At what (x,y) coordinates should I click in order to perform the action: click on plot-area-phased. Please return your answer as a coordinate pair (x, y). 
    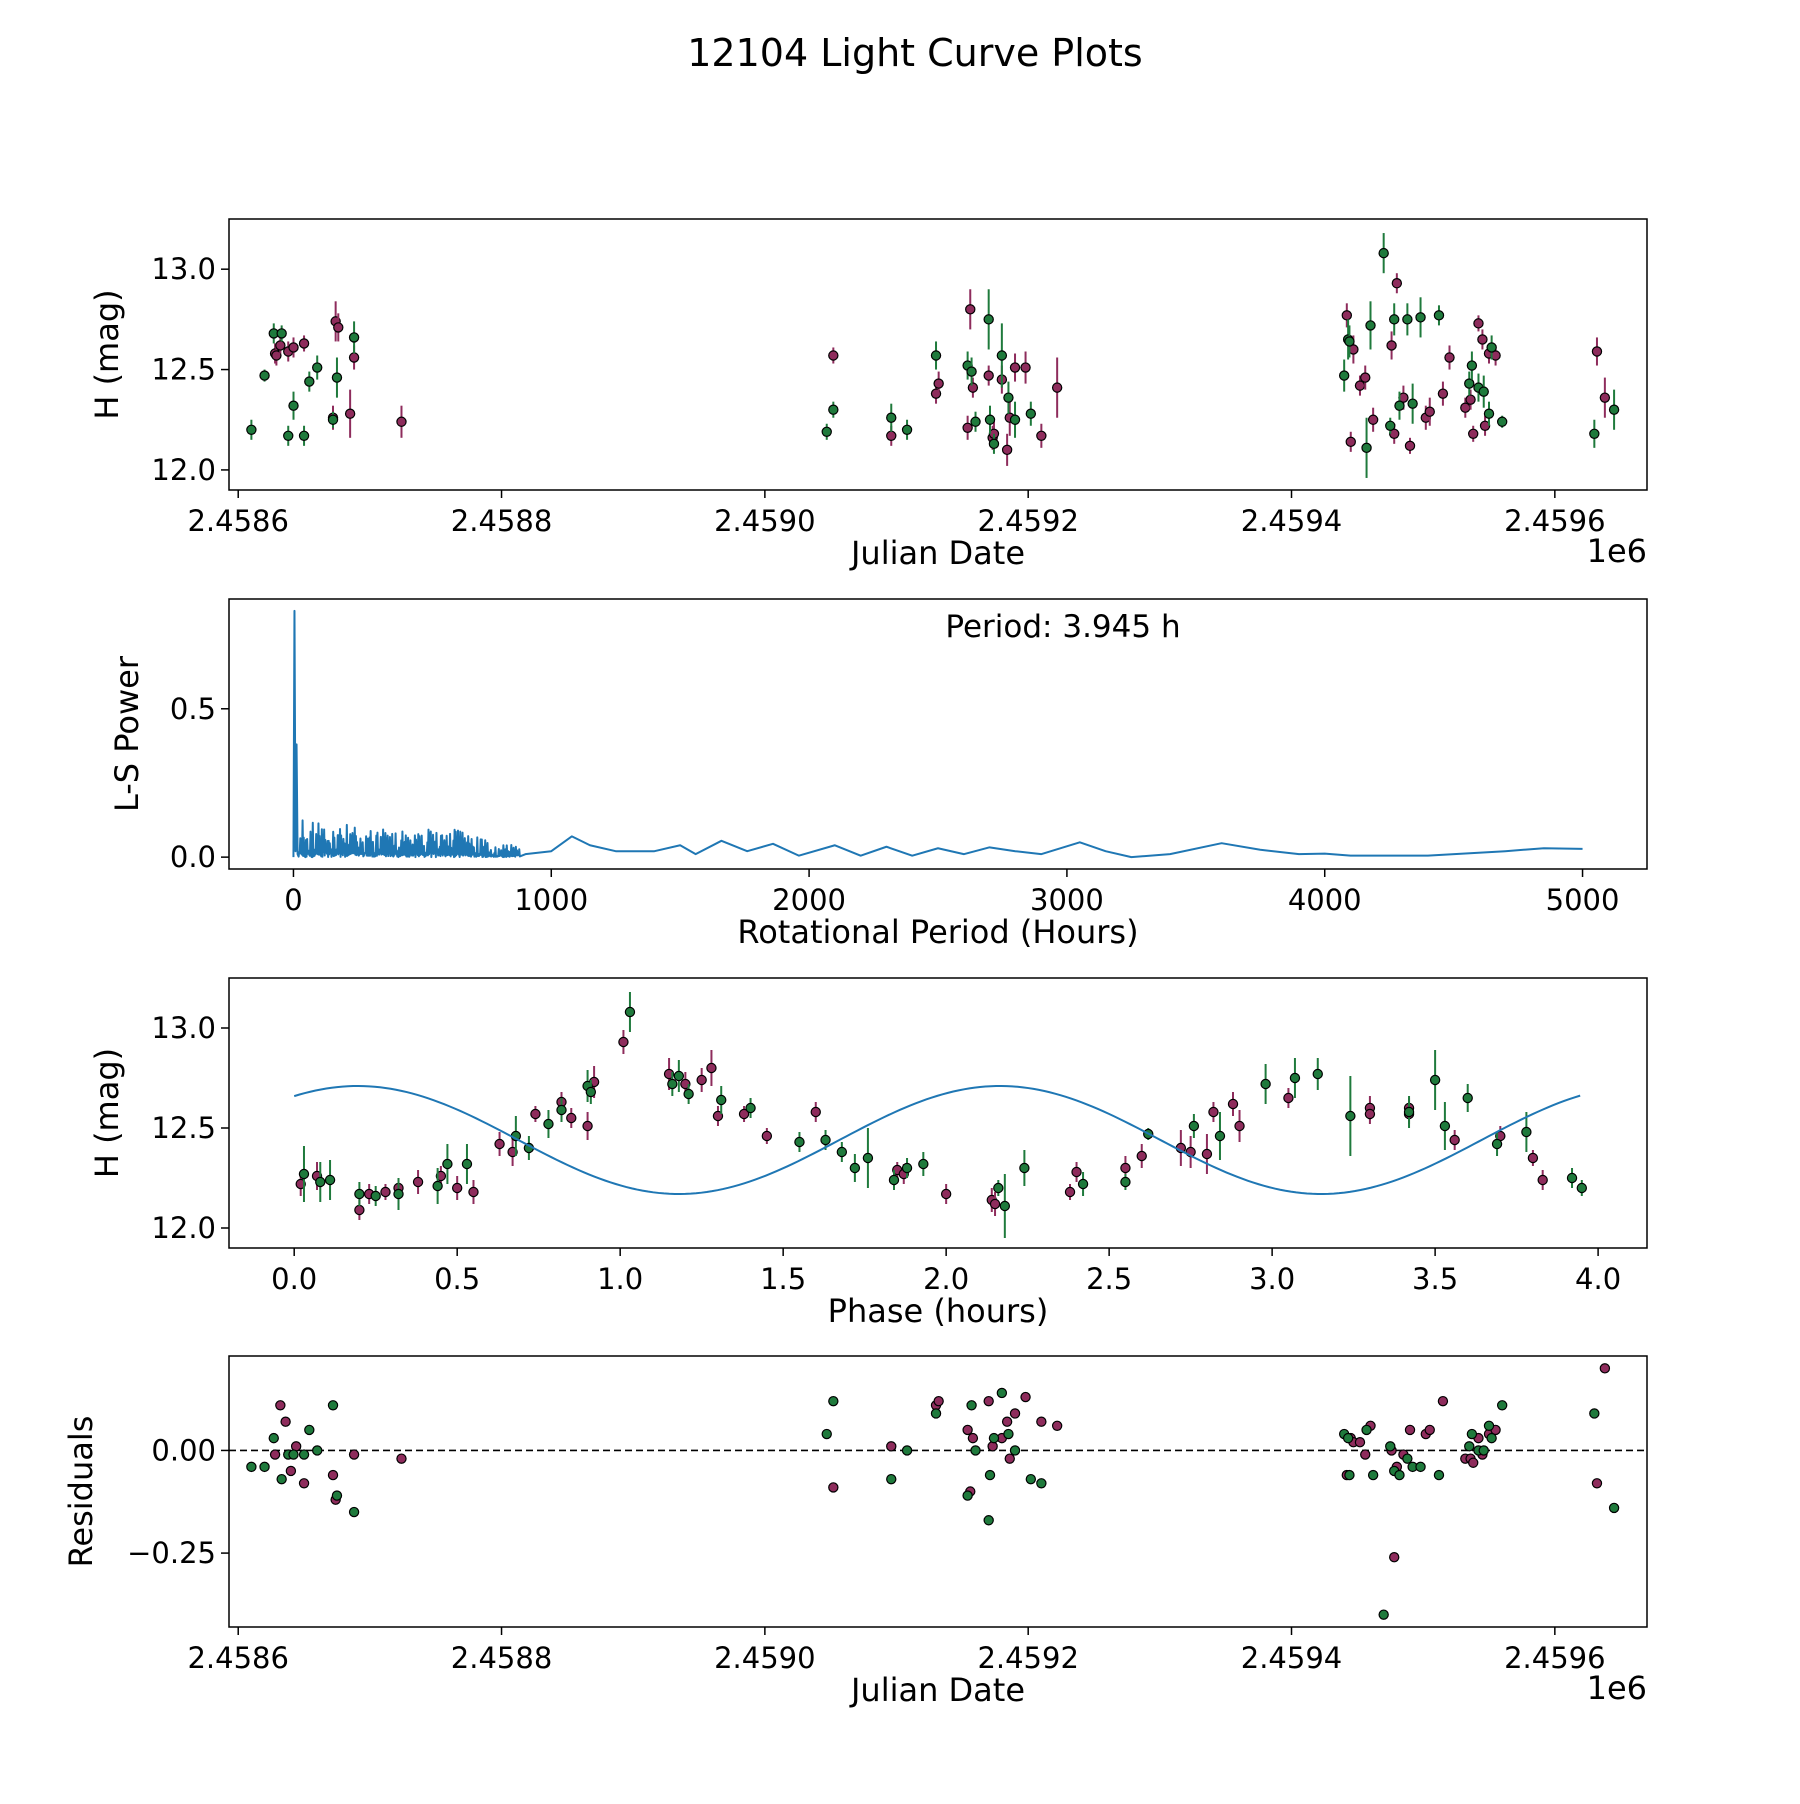
    Looking at the image, I should click on (940, 1115).